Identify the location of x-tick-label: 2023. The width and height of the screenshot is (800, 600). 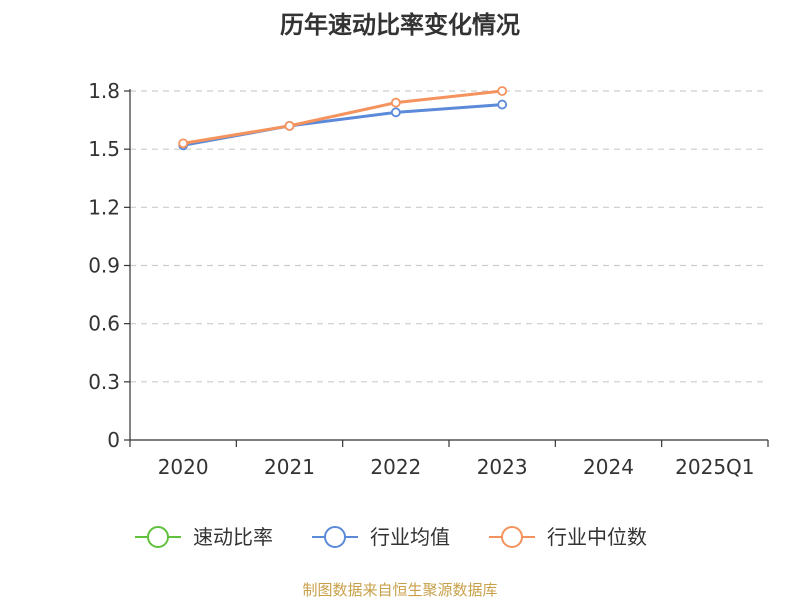
(502, 467).